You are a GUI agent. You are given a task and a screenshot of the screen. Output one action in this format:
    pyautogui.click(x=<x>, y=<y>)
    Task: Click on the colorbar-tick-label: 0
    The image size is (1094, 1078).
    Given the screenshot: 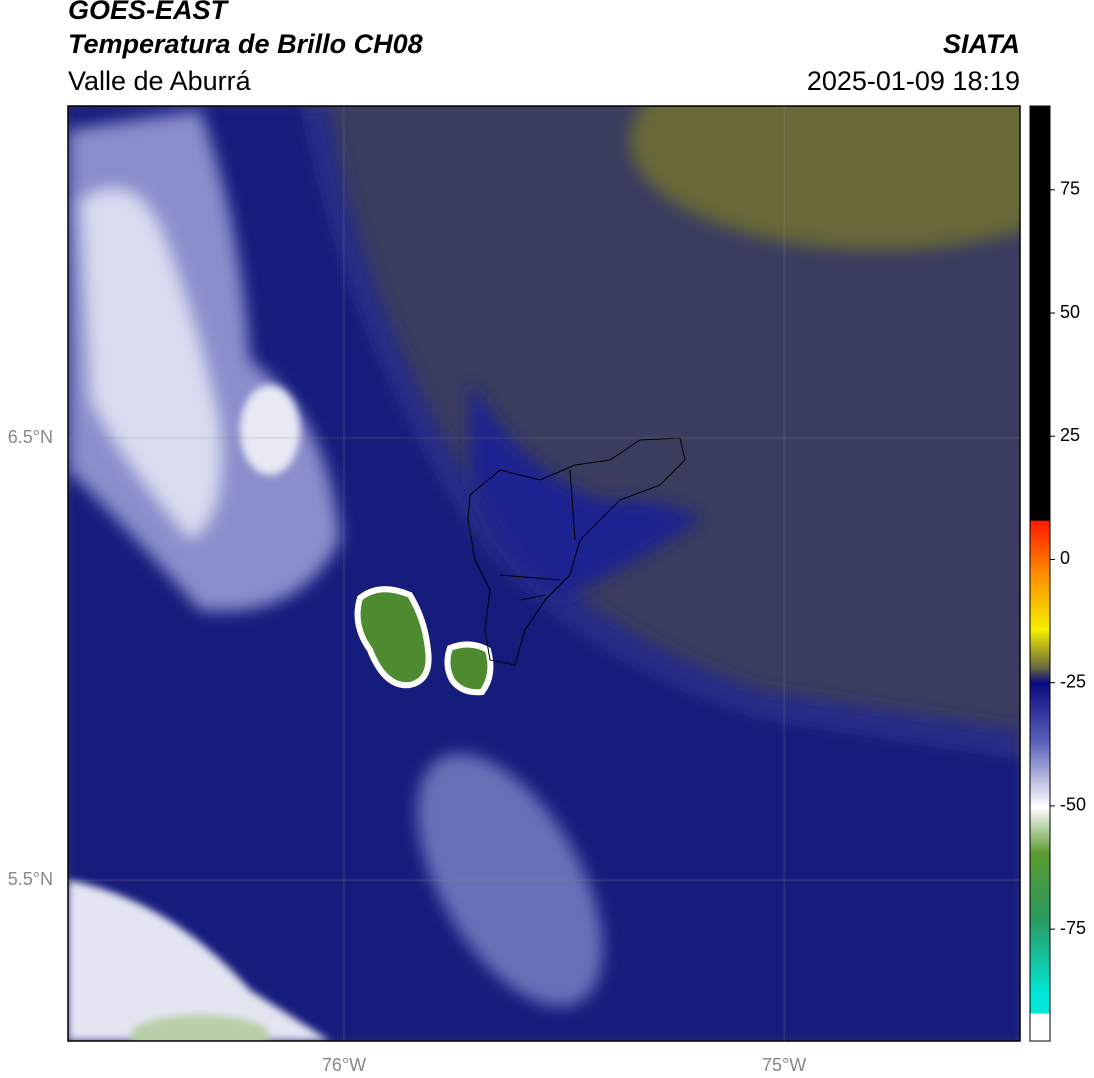 What is the action you would take?
    pyautogui.click(x=1065, y=558)
    